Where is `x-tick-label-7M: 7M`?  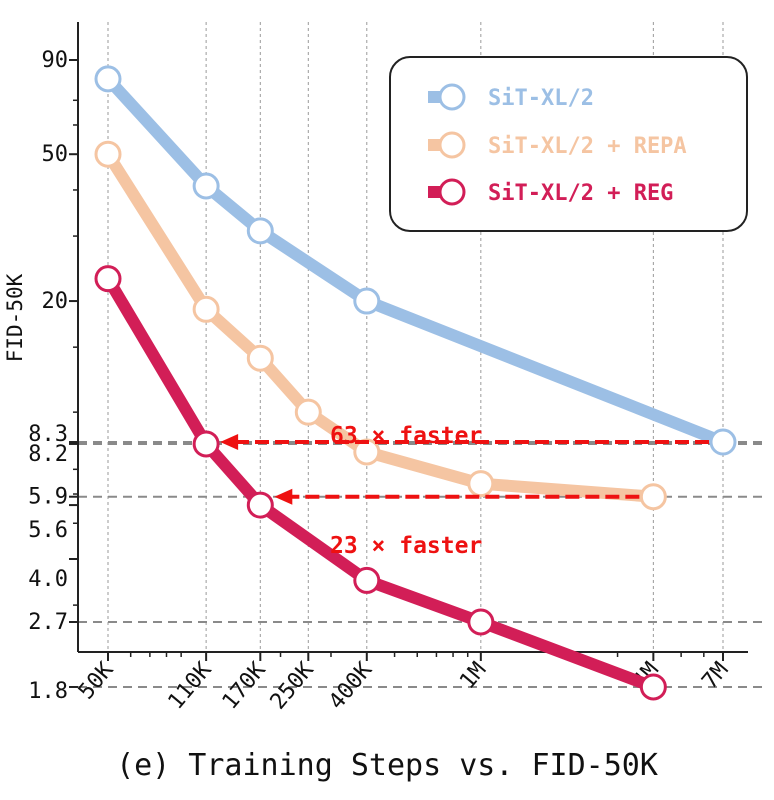 x-tick-label-7M: 7M is located at coordinates (715, 676).